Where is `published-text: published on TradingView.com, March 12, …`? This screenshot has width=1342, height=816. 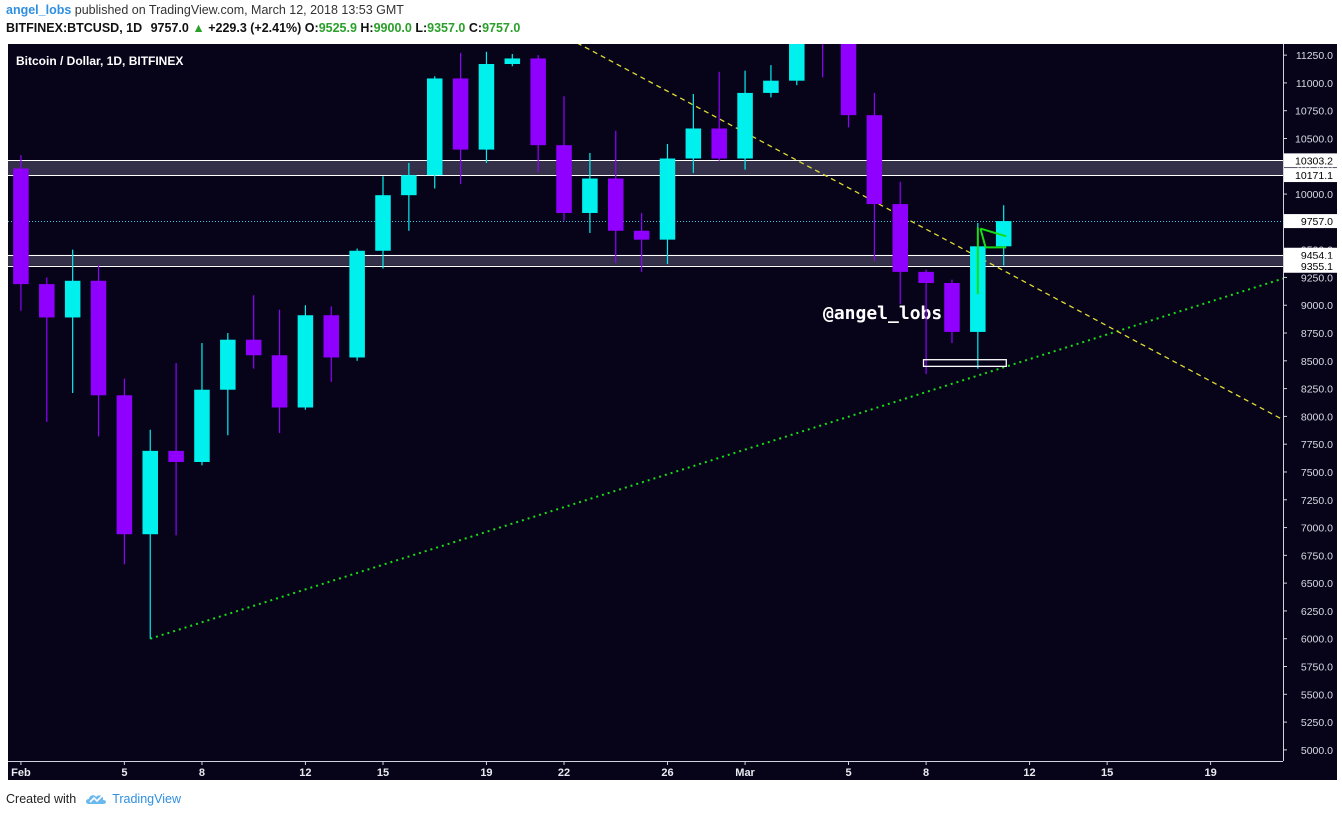 published-text: published on TradingView.com, March 12, … is located at coordinates (239, 10).